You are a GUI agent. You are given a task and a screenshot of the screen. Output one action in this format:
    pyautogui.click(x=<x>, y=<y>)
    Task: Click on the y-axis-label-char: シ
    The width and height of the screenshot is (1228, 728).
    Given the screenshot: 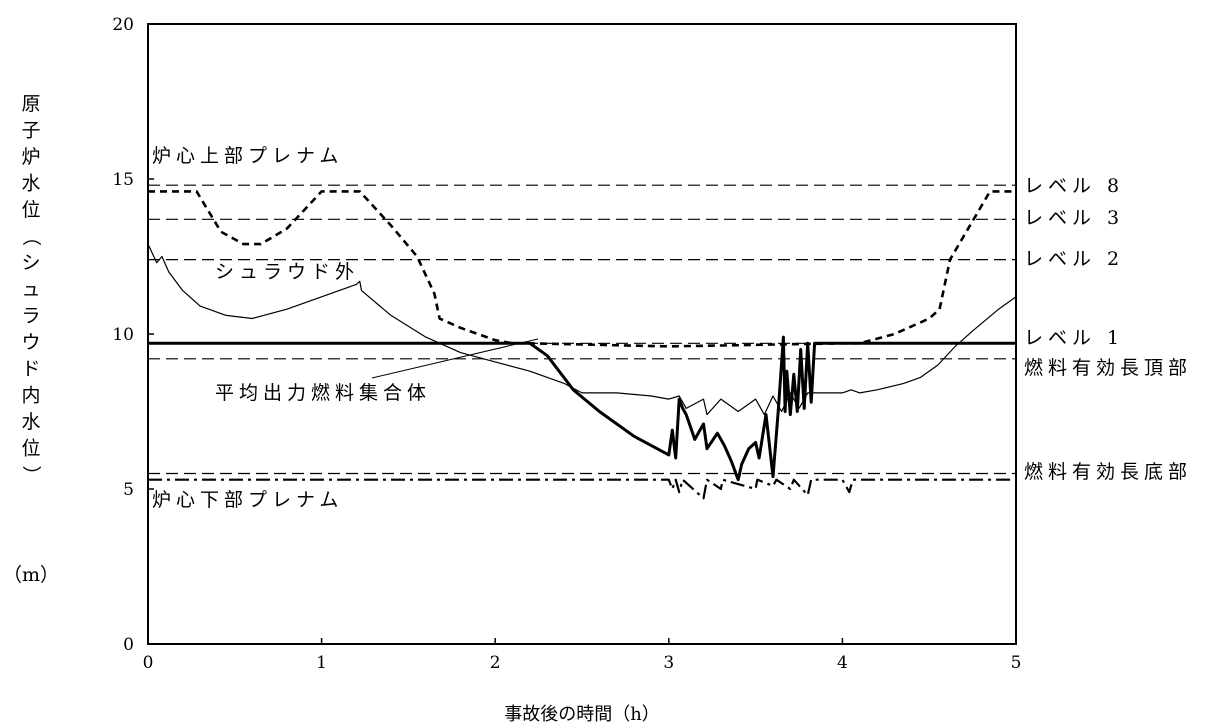 What is the action you would take?
    pyautogui.click(x=30, y=263)
    